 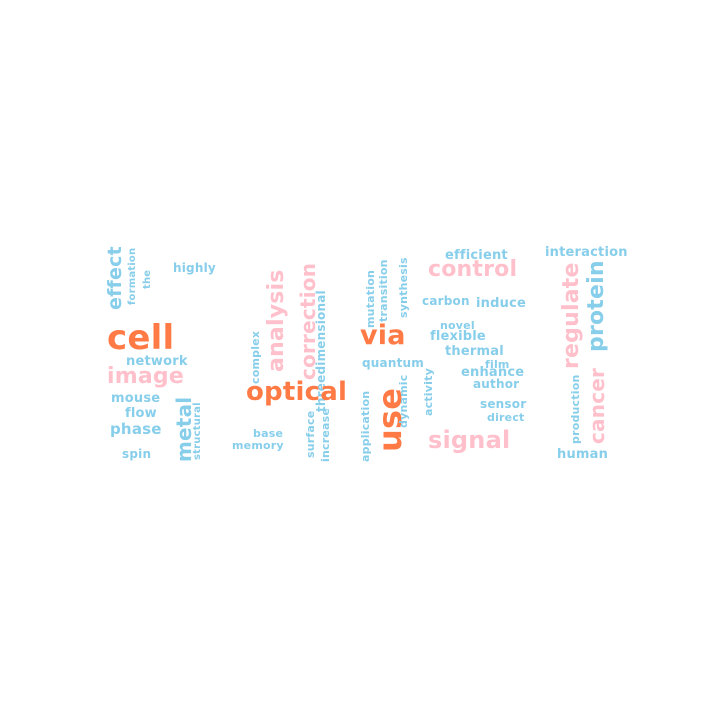 What do you see at coordinates (497, 364) in the screenshot?
I see `word-film: film` at bounding box center [497, 364].